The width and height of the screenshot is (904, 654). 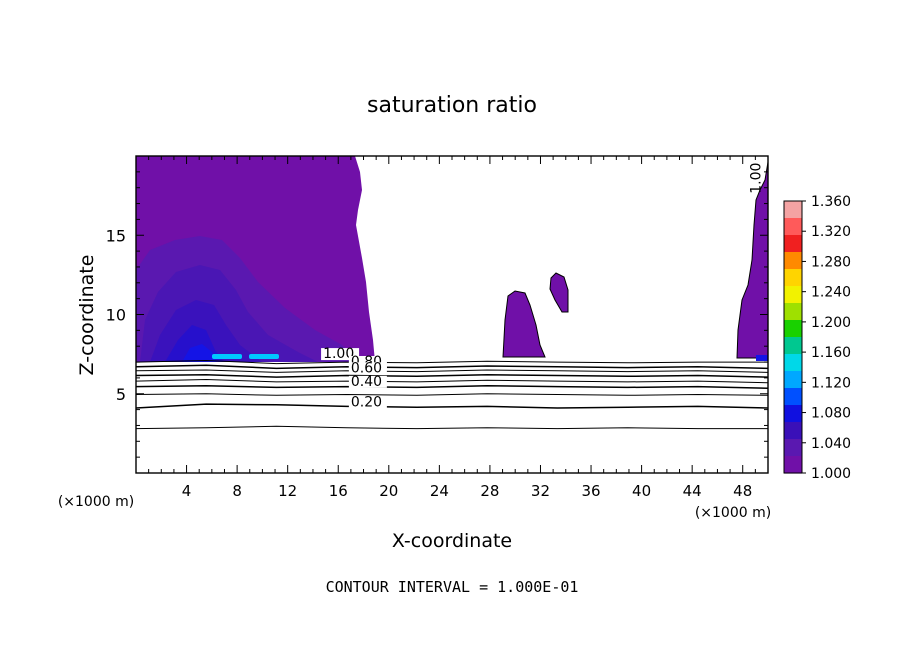 What do you see at coordinates (831, 202) in the screenshot?
I see `colorbar-label: 1.360` at bounding box center [831, 202].